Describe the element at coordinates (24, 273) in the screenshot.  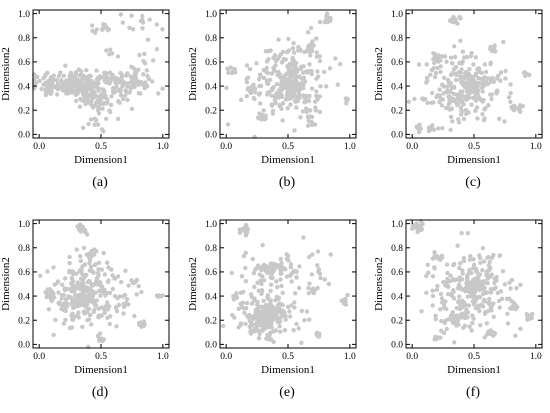
I see `y-tick-label: 0.6` at that location.